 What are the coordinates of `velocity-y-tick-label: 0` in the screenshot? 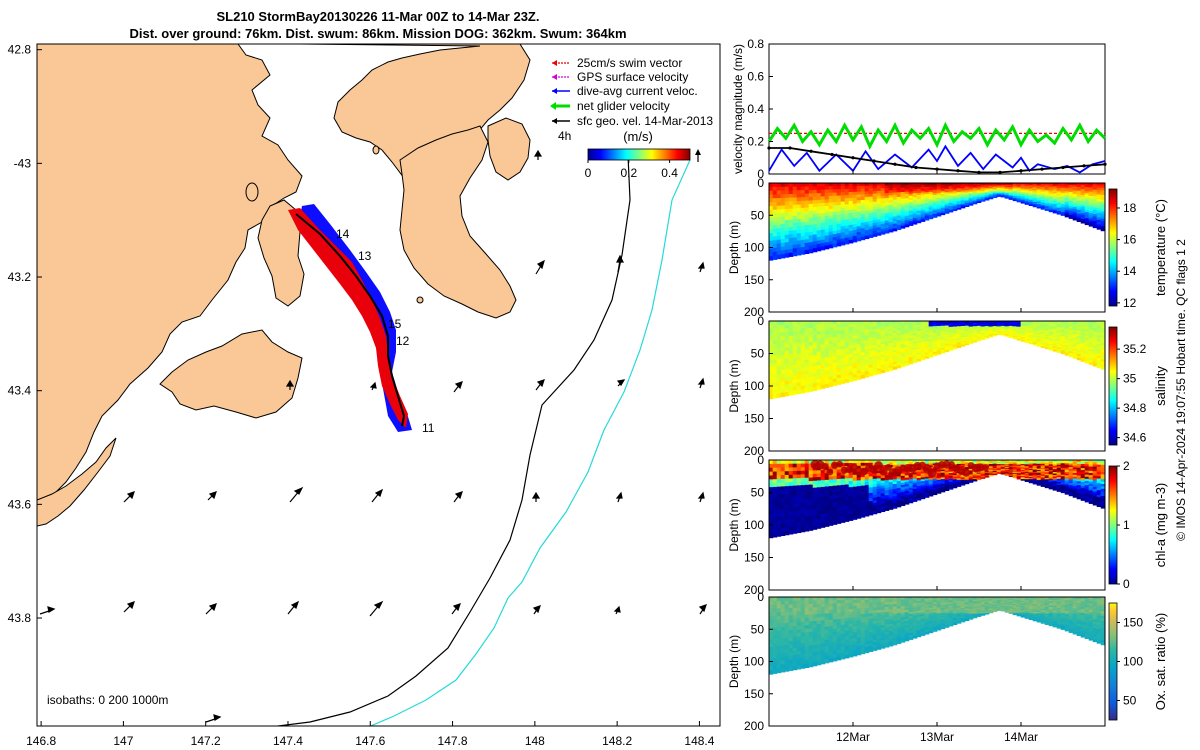 It's located at (760, 174).